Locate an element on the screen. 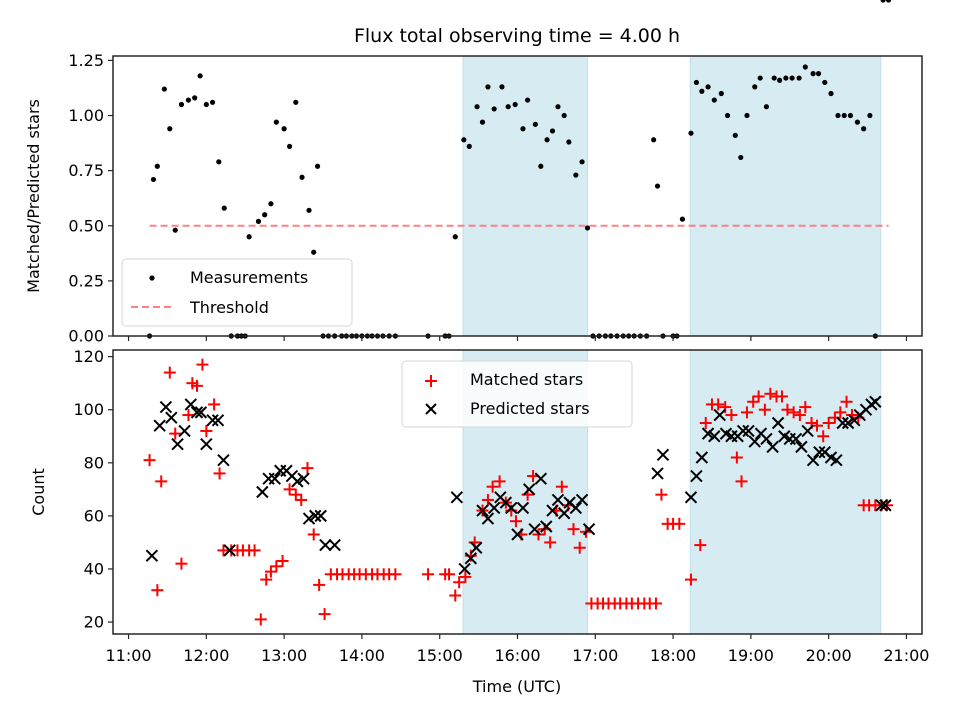  top-y-ticks: 0.00 0.25 0.50 0.75 1.00 1.25 is located at coordinates (90, 198).